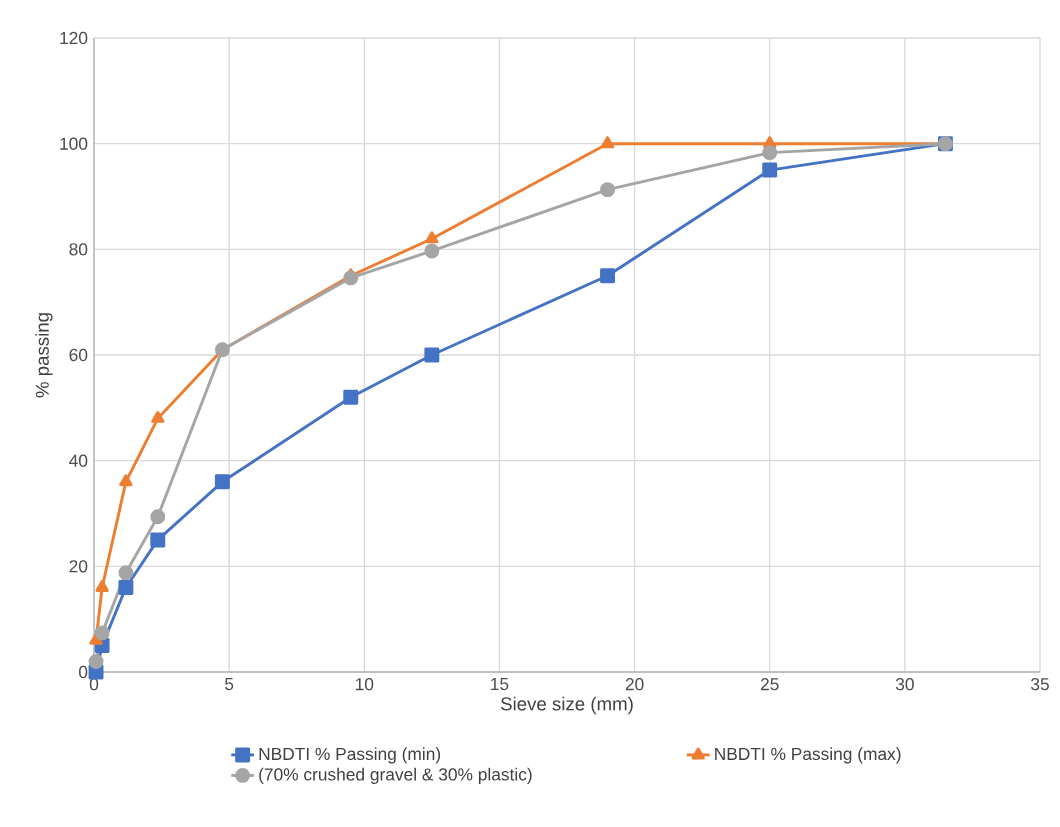 The width and height of the screenshot is (1060, 827). What do you see at coordinates (769, 684) in the screenshot?
I see `x-tick-label: 25` at bounding box center [769, 684].